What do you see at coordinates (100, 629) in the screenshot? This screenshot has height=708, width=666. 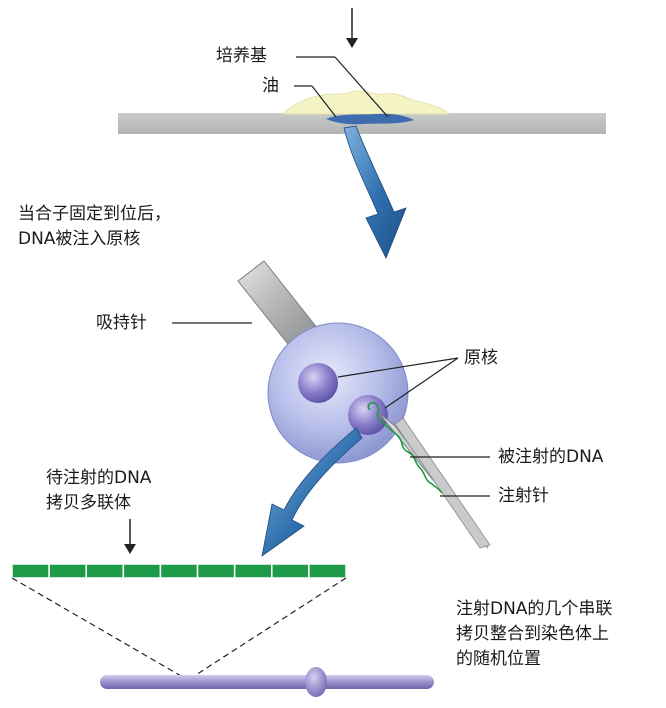 I see `dashed-line-left` at bounding box center [100, 629].